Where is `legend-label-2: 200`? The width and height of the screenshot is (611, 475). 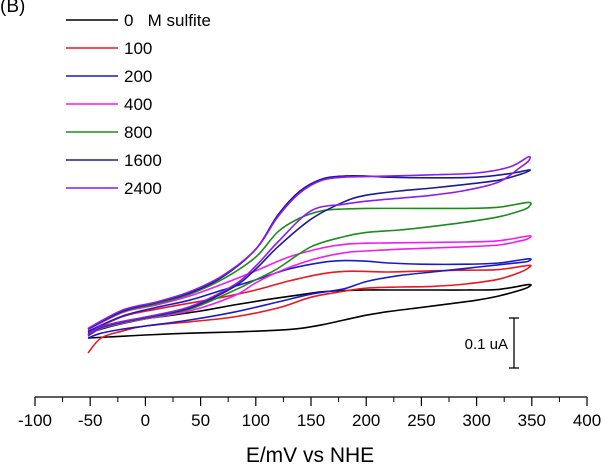
legend-label-2: 200 is located at coordinates (138, 76).